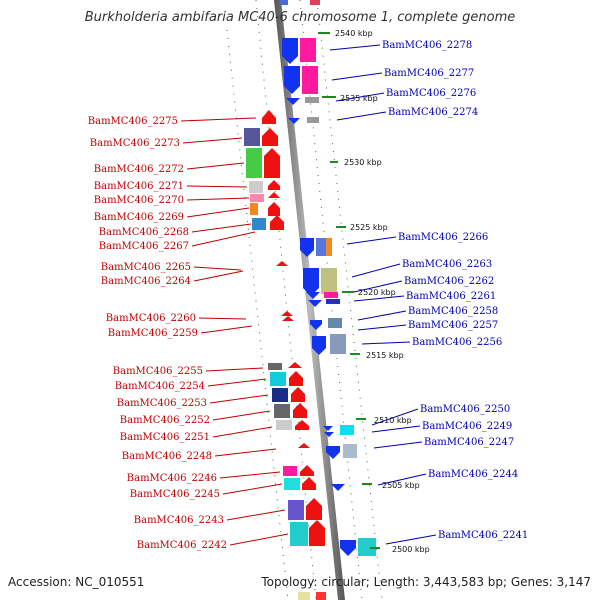 This screenshot has height=600, width=600. Describe the element at coordinates (182, 545) in the screenshot. I see `gene-label: BamMC406_2242` at that location.